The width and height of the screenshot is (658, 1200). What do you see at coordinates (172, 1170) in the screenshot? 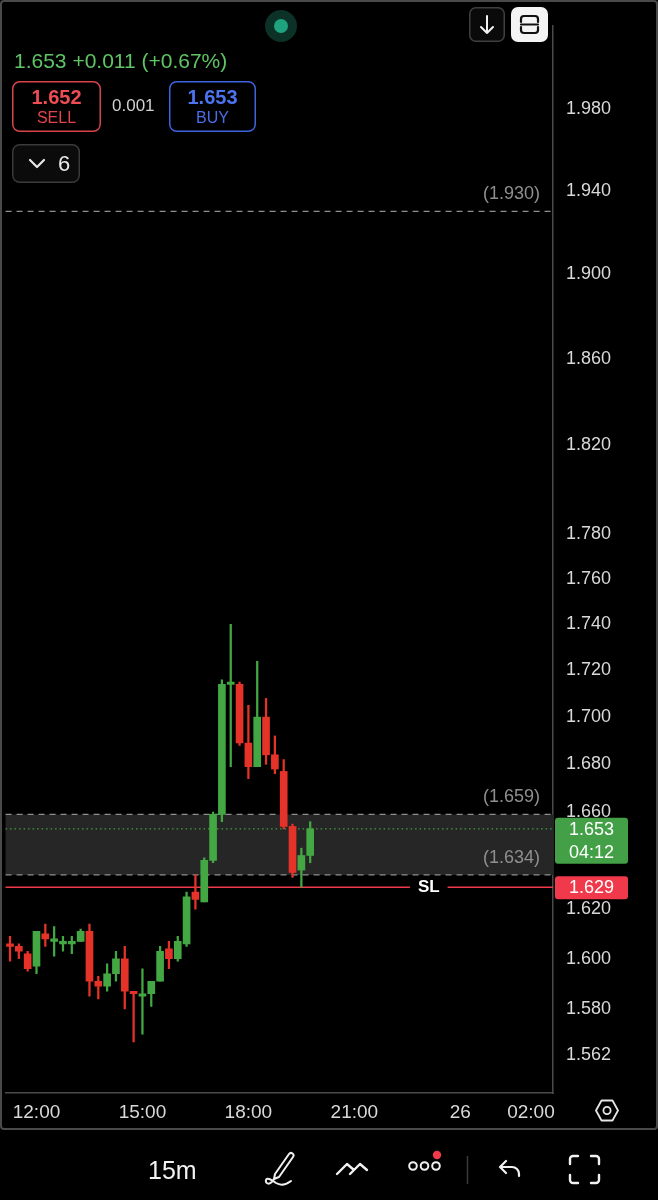
I see `text: 15m` at bounding box center [172, 1170].